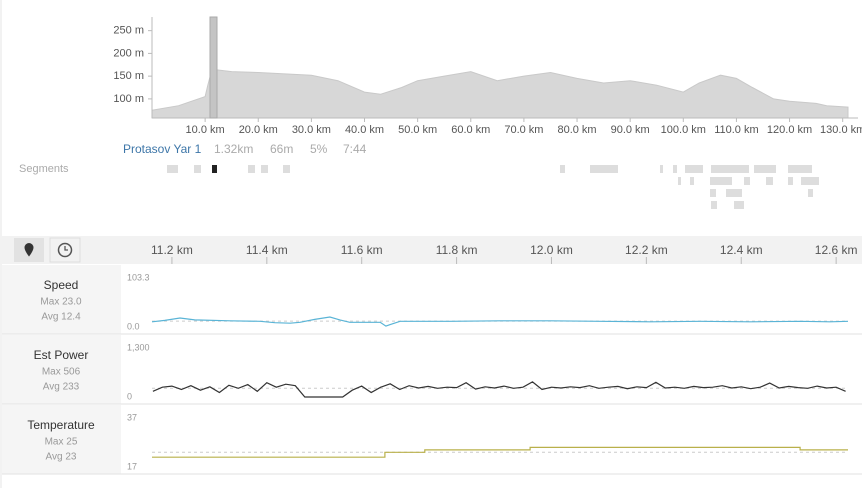  What do you see at coordinates (683, 130) in the screenshot?
I see `x-tick-label: 100.0 km` at bounding box center [683, 130].